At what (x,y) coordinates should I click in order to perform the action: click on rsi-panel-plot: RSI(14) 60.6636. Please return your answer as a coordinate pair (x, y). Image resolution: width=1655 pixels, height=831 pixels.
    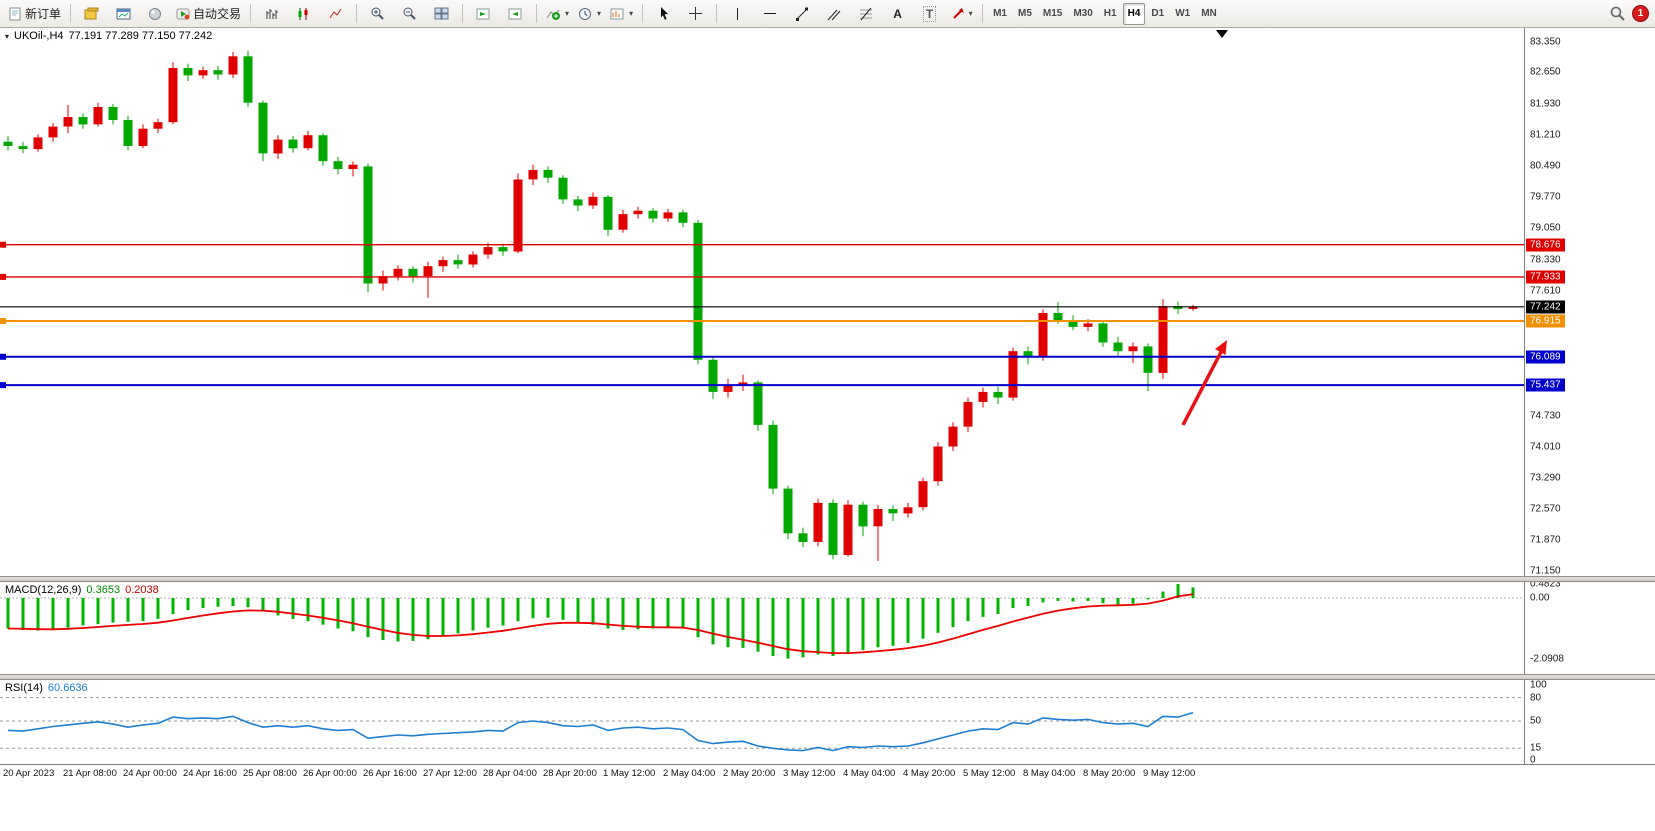
    Looking at the image, I should click on (762, 722).